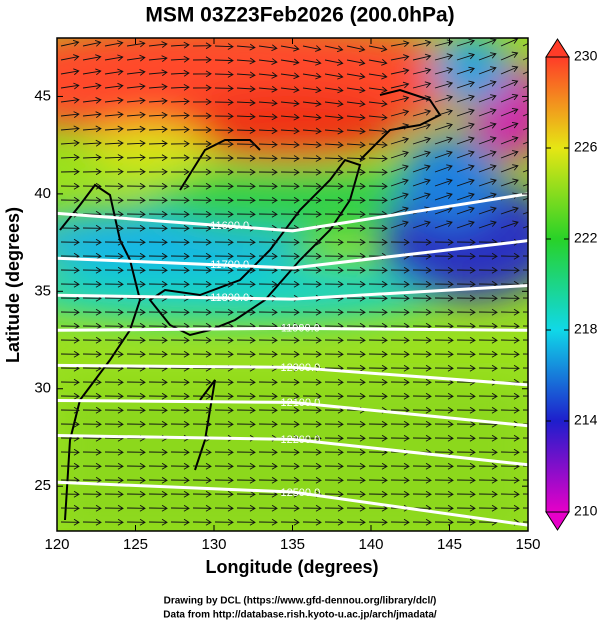 The width and height of the screenshot is (599, 625). I want to click on y-axis-label: Latitude (degrees), so click(13, 285).